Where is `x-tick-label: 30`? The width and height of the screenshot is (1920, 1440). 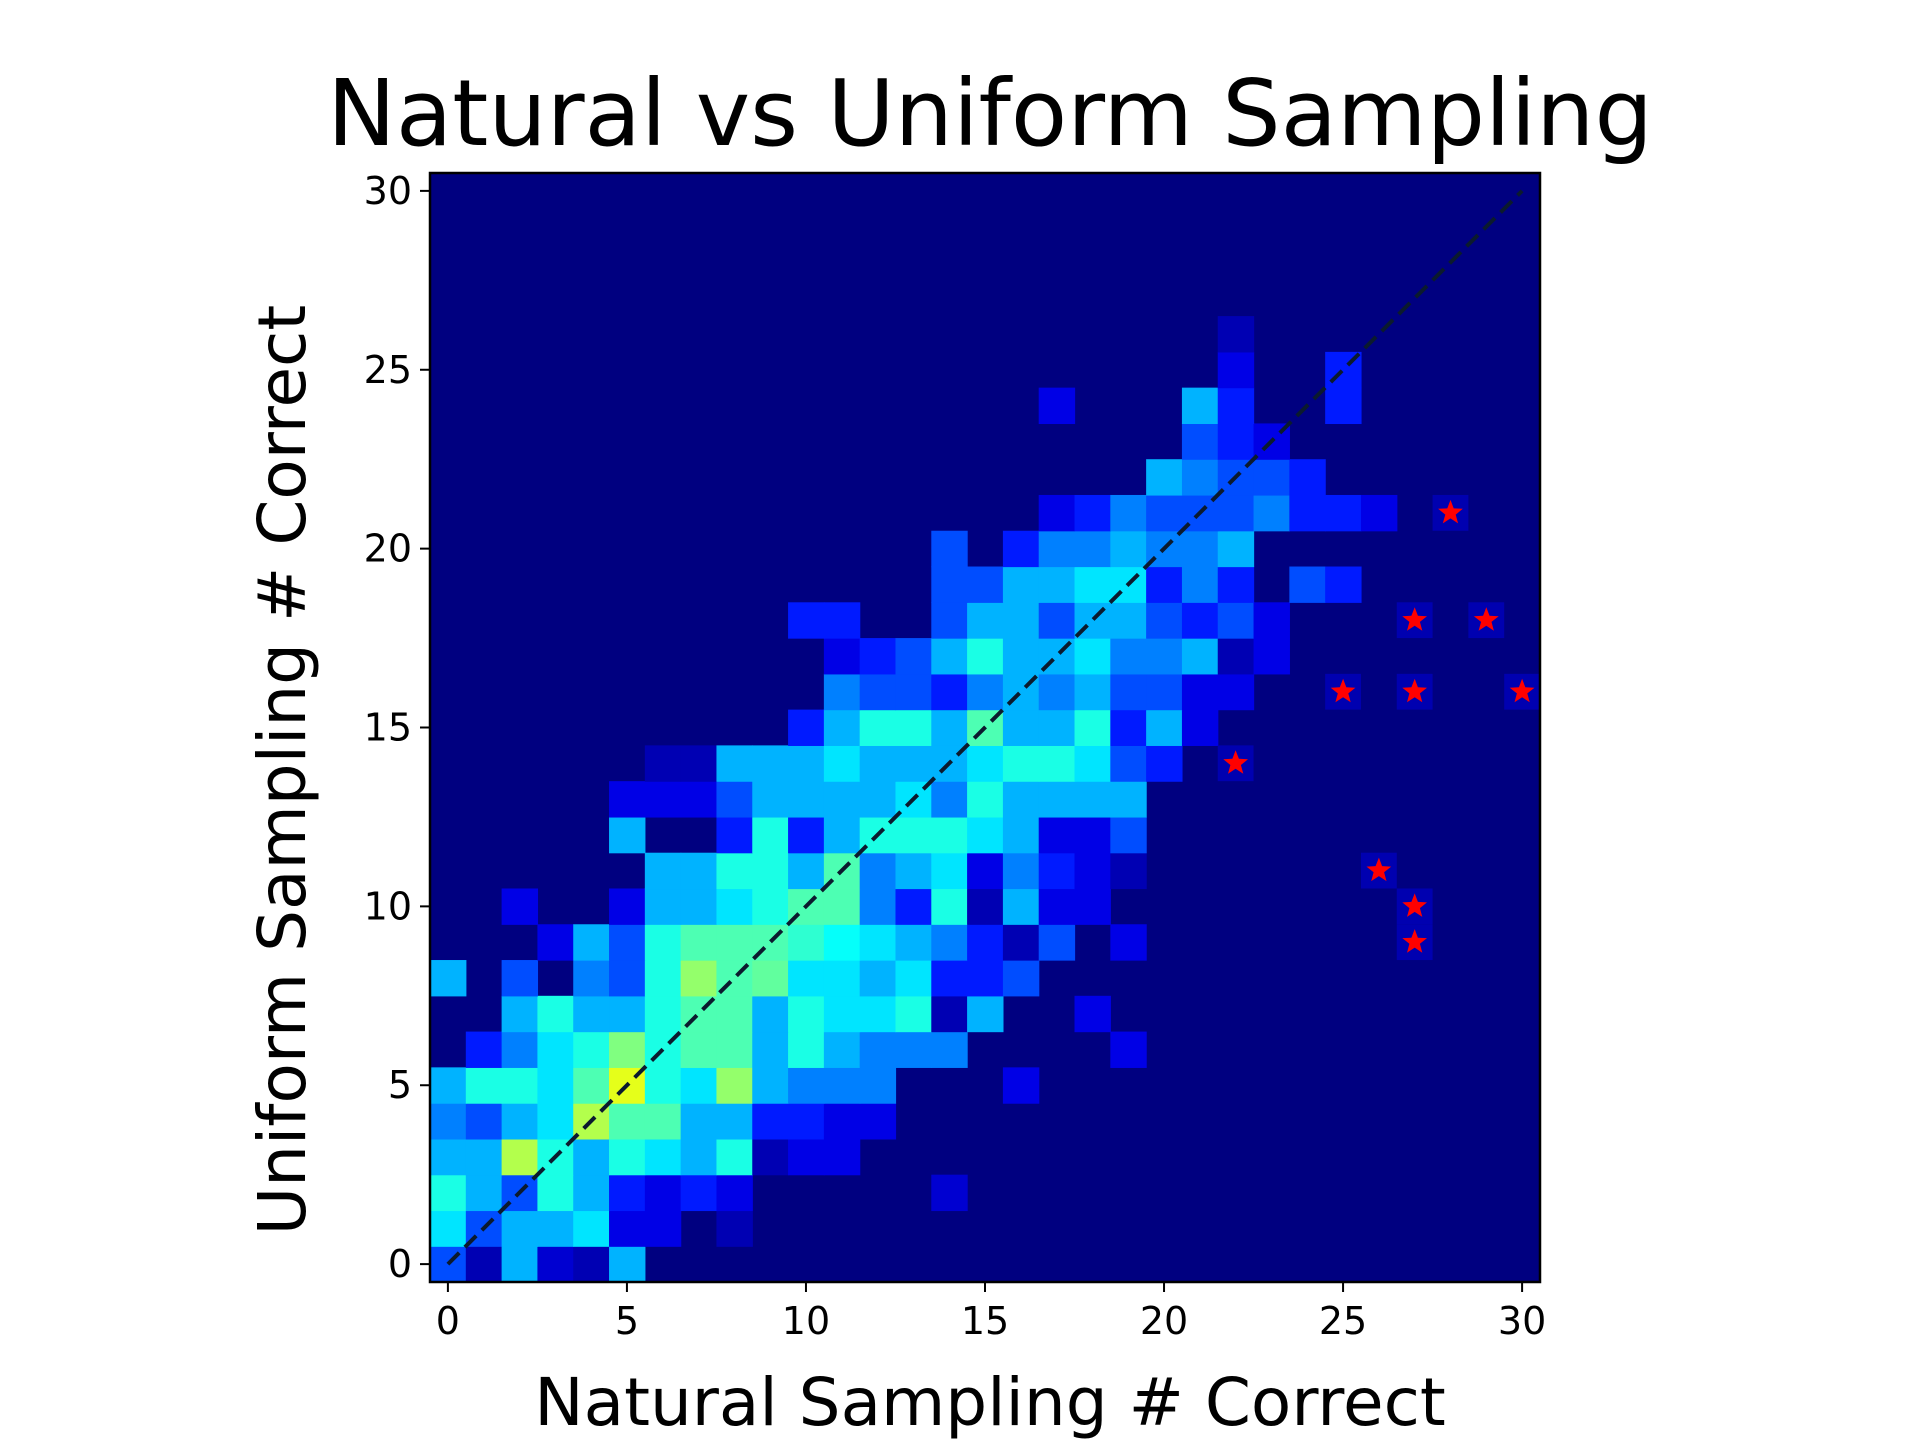 x-tick-label: 30 is located at coordinates (1522, 1321).